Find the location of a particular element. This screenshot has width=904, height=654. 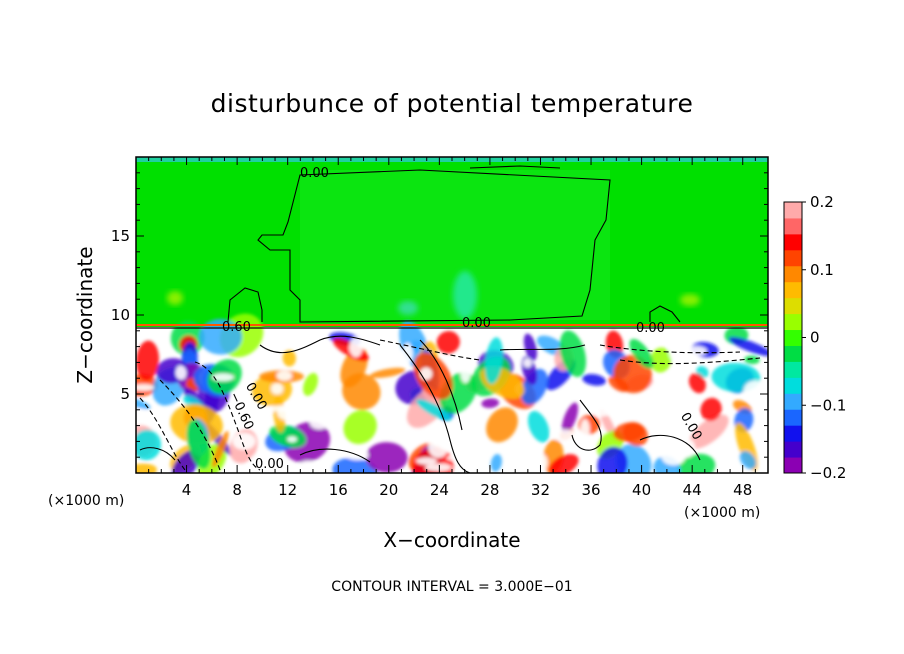

y-tick-label: 10 is located at coordinates (120, 315).